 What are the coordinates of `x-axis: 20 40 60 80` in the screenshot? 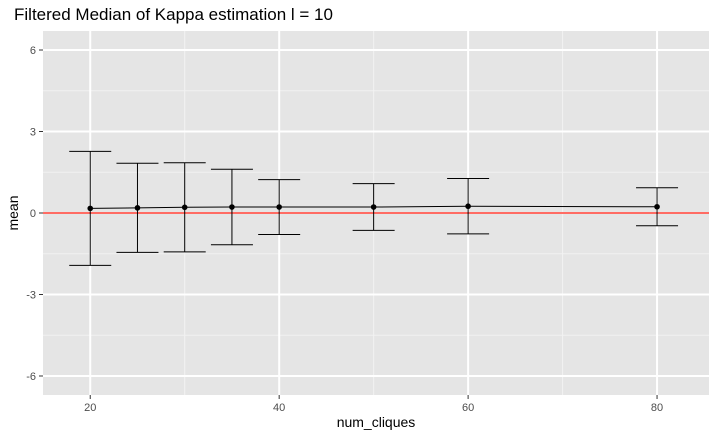 It's located at (373, 404).